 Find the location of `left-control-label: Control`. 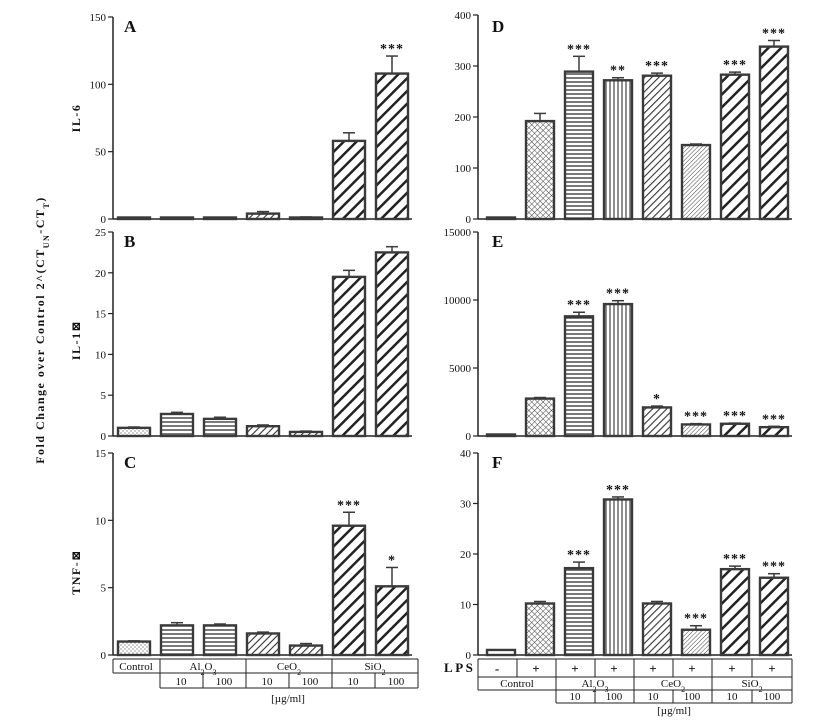

left-control-label: Control is located at coordinates (136, 667).